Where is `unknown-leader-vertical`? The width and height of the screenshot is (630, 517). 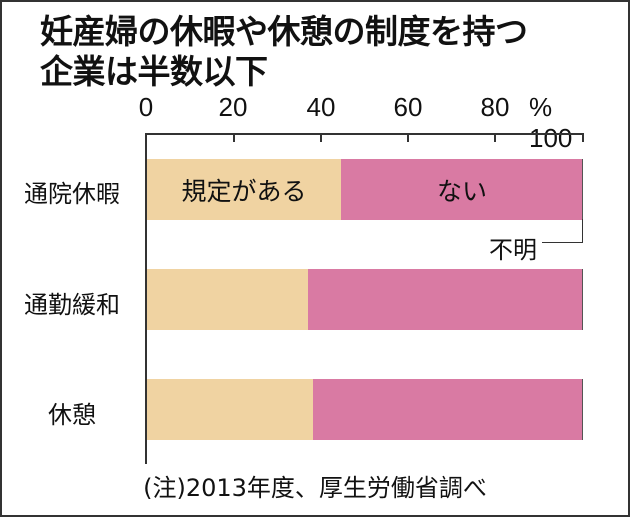
unknown-leader-vertical is located at coordinates (582, 231).